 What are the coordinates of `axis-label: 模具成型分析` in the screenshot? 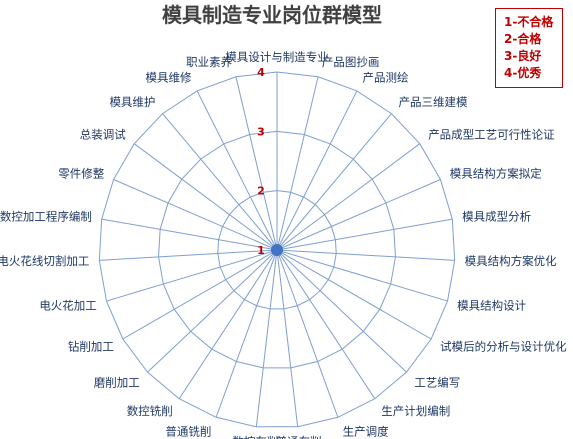 It's located at (496, 216).